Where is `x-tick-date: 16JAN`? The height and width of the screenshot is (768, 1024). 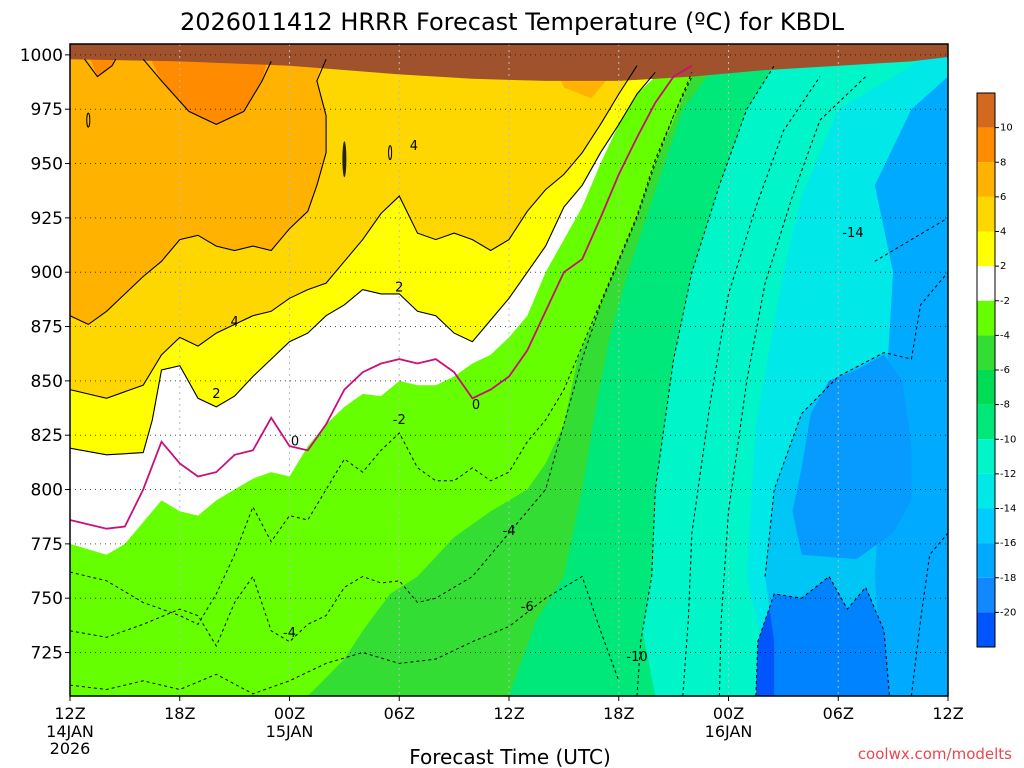 x-tick-date: 16JAN is located at coordinates (729, 731).